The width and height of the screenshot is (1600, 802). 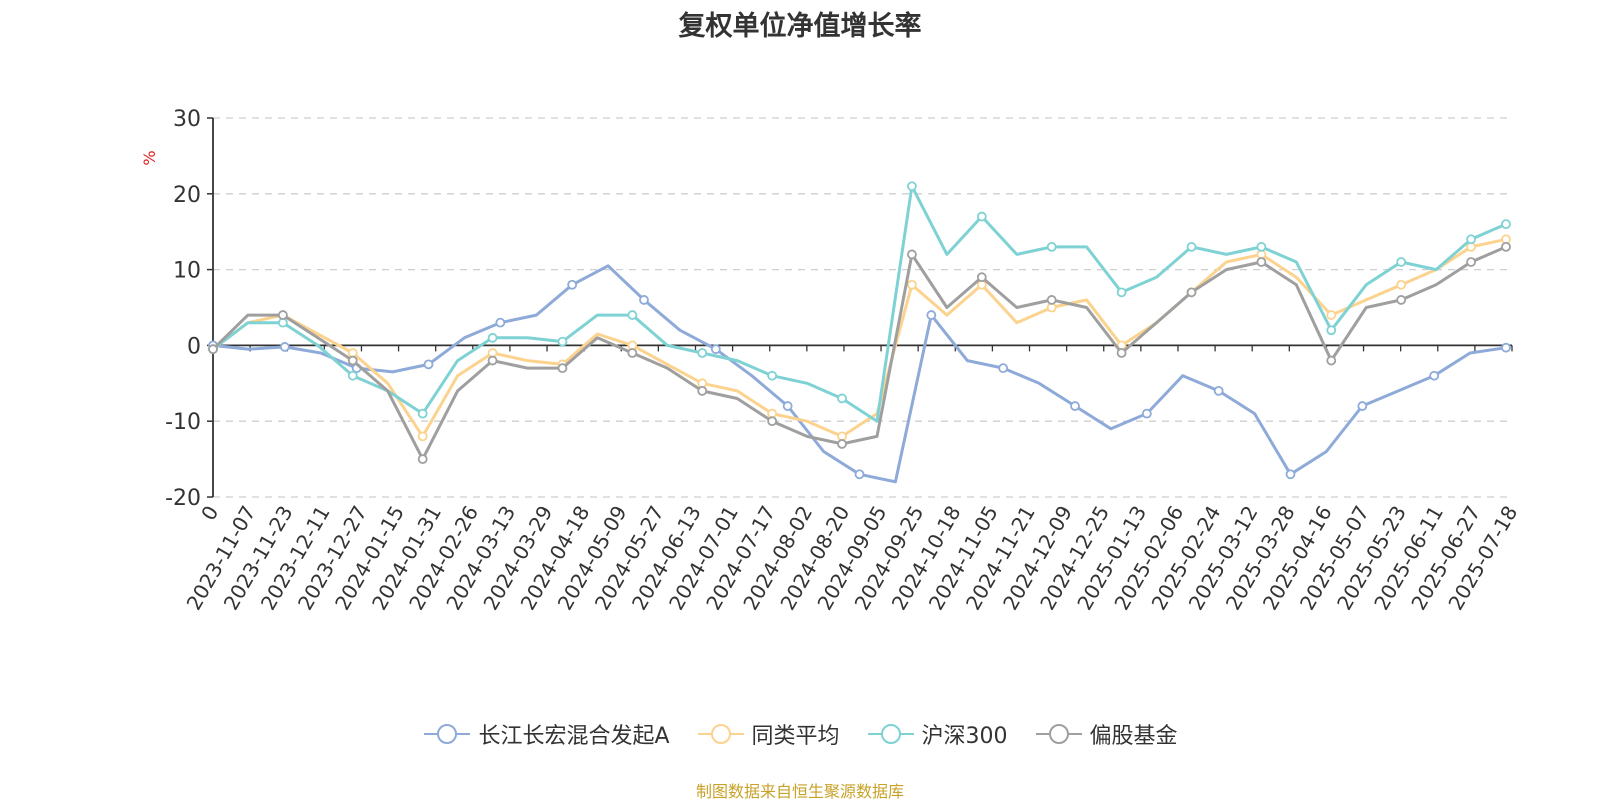 I want to click on legend-item-0: 长江长宏混合发起A, so click(x=546, y=734).